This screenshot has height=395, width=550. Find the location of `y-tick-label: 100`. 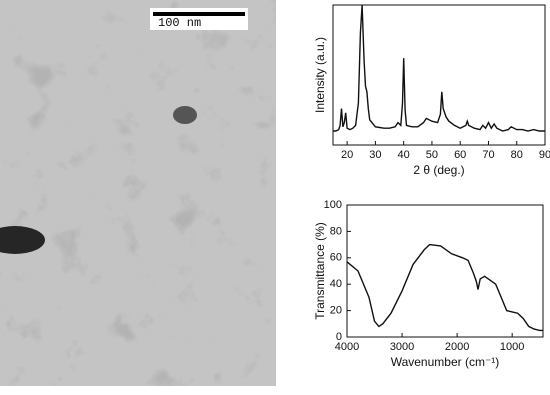

y-tick-label: 100 is located at coordinates (333, 205).